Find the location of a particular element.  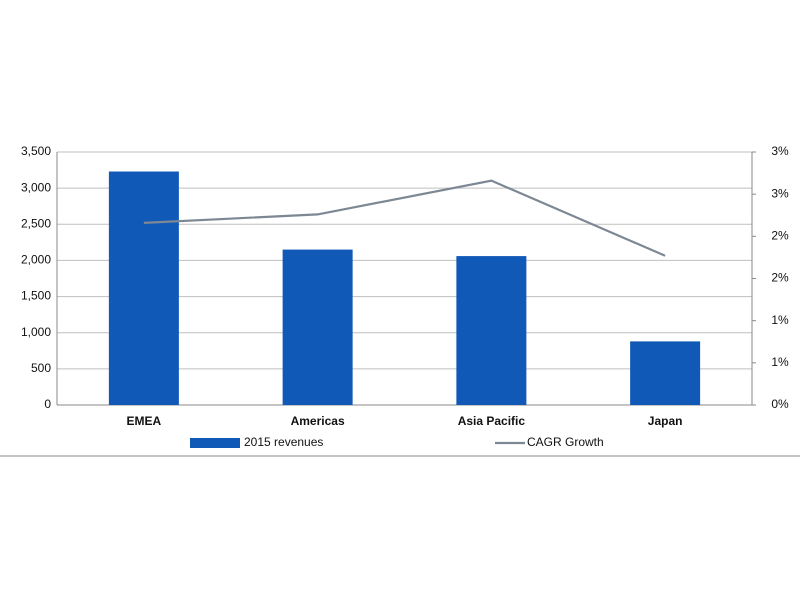

y-tick-label: 2,000 is located at coordinates (36, 260).